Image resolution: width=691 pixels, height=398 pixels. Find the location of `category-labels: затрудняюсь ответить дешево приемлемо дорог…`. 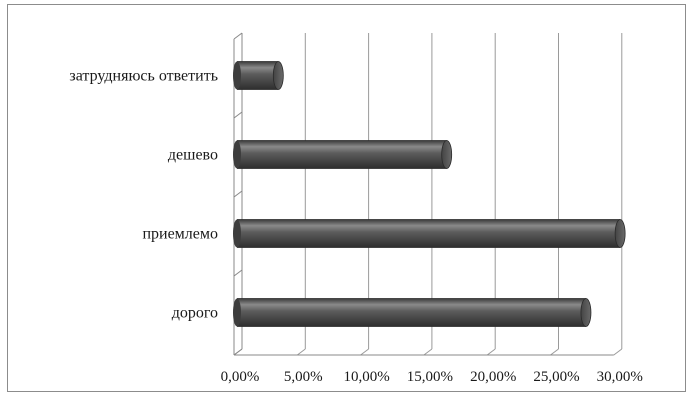

category-labels: затрудняюсь ответить дешево приемлемо дорог… is located at coordinates (143, 195).